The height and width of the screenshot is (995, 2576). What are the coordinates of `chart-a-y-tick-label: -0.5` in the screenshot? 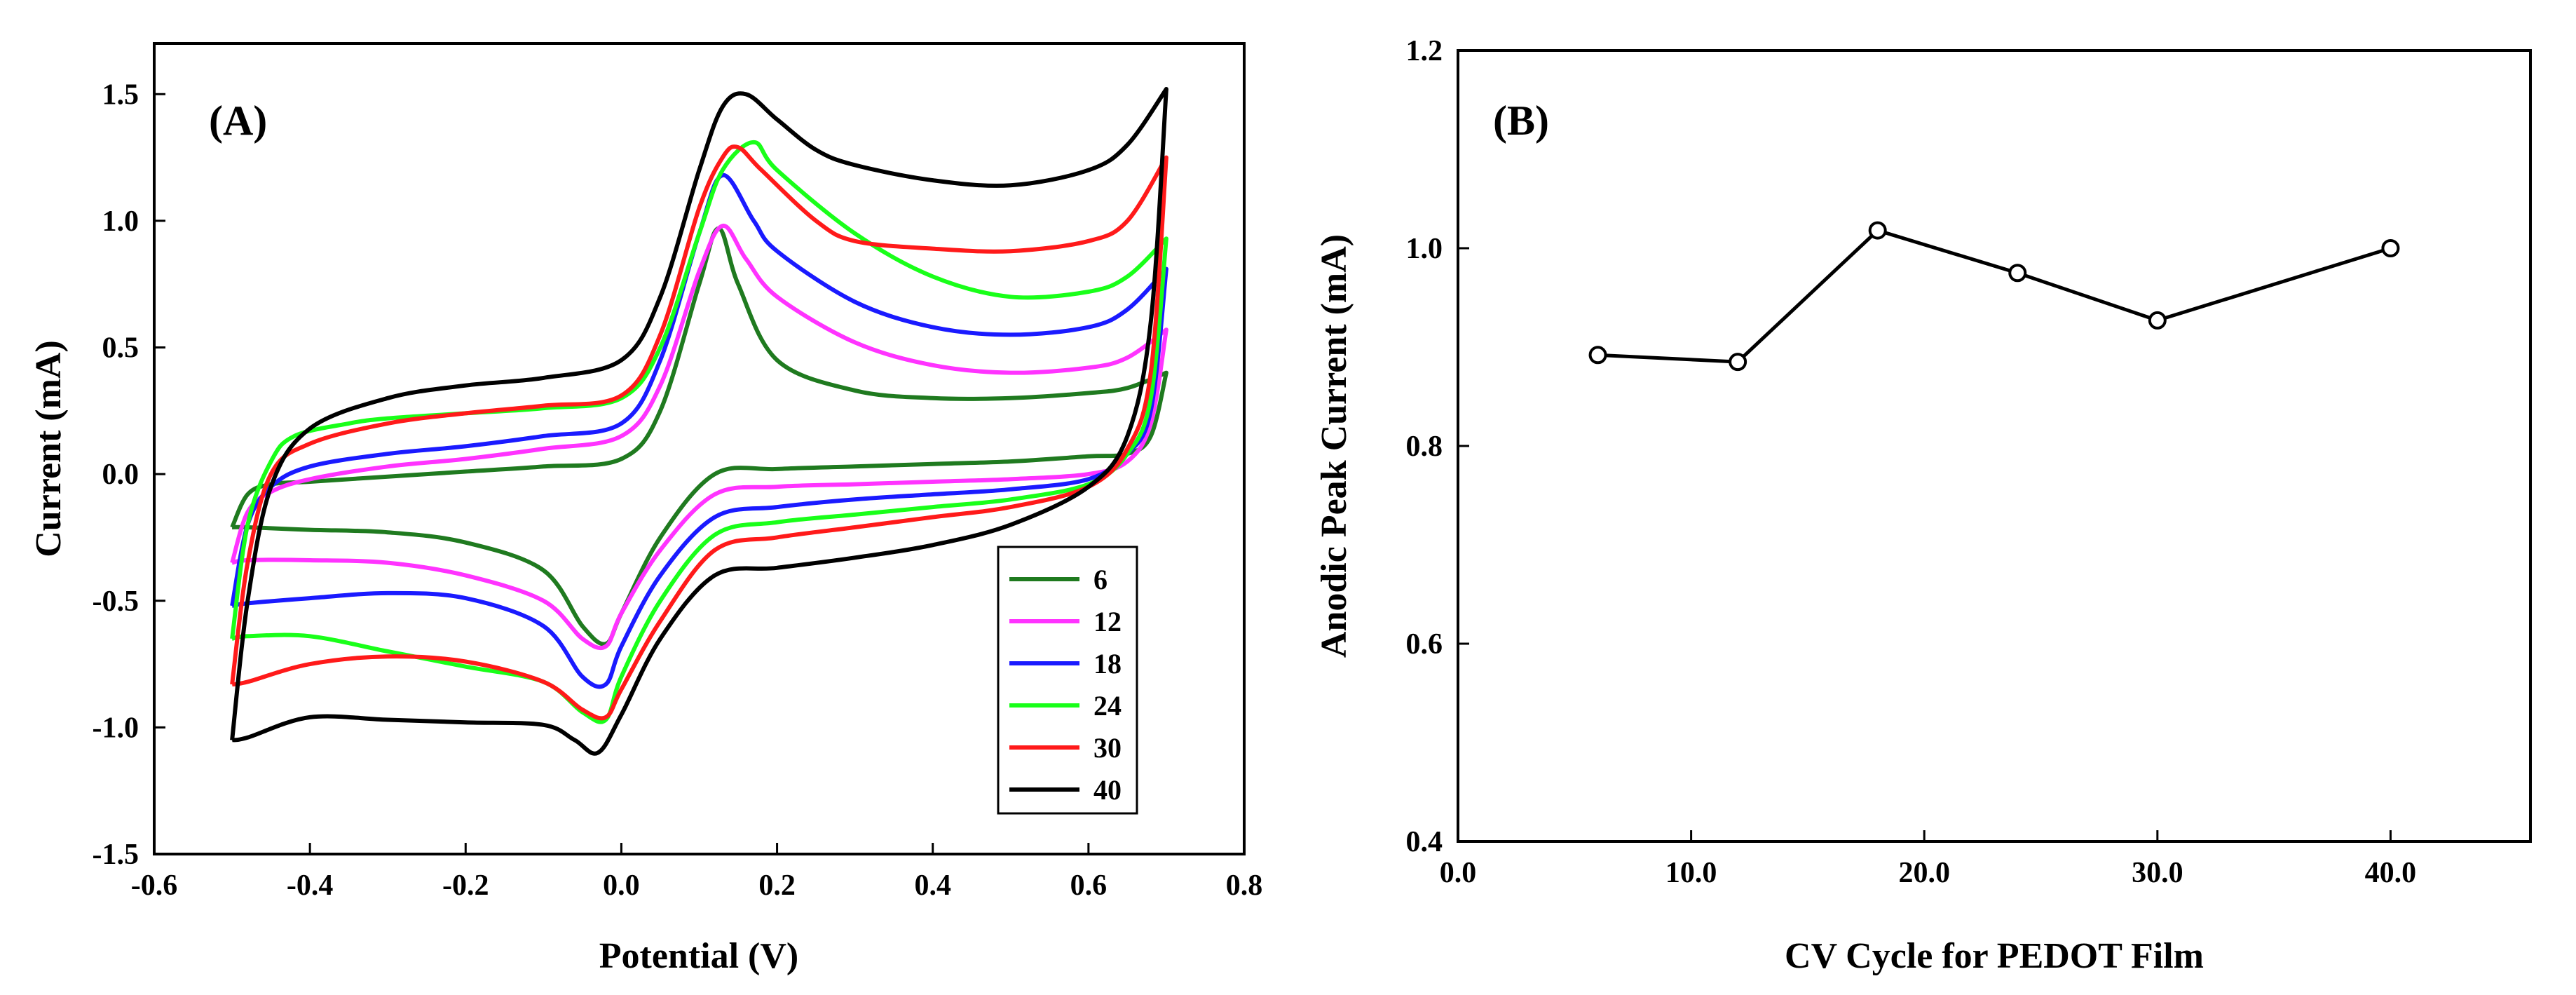 It's located at (116, 602).